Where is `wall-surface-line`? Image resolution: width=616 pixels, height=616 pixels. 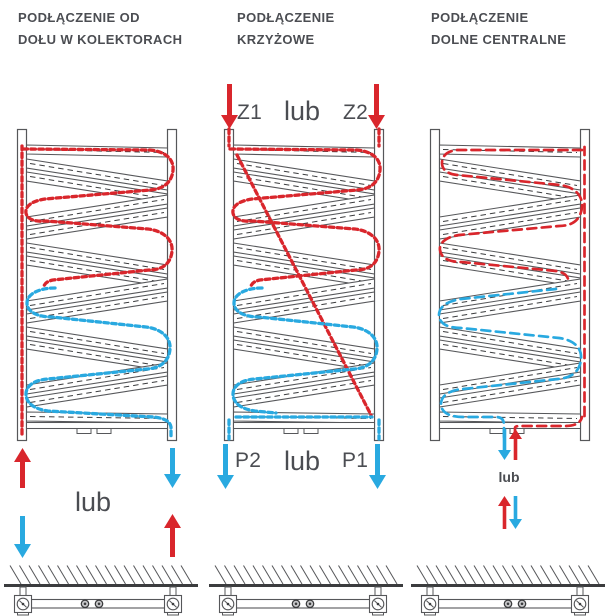
wall-surface-line is located at coordinates (508, 585).